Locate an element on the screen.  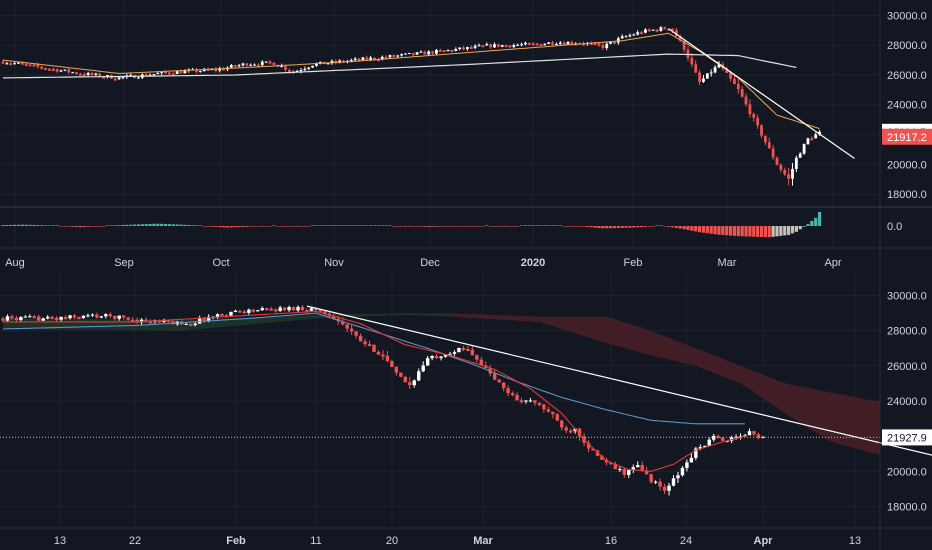
bottom-x-axis: 13 22 Feb 11 20 Mar 16 24 Apr 13 is located at coordinates (457, 541).